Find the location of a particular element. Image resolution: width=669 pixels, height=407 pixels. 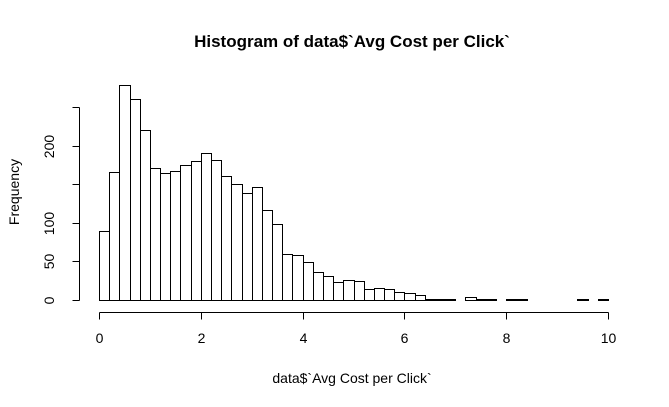

x-axis-label: data$`Avg Cost per Click` is located at coordinates (351, 378).